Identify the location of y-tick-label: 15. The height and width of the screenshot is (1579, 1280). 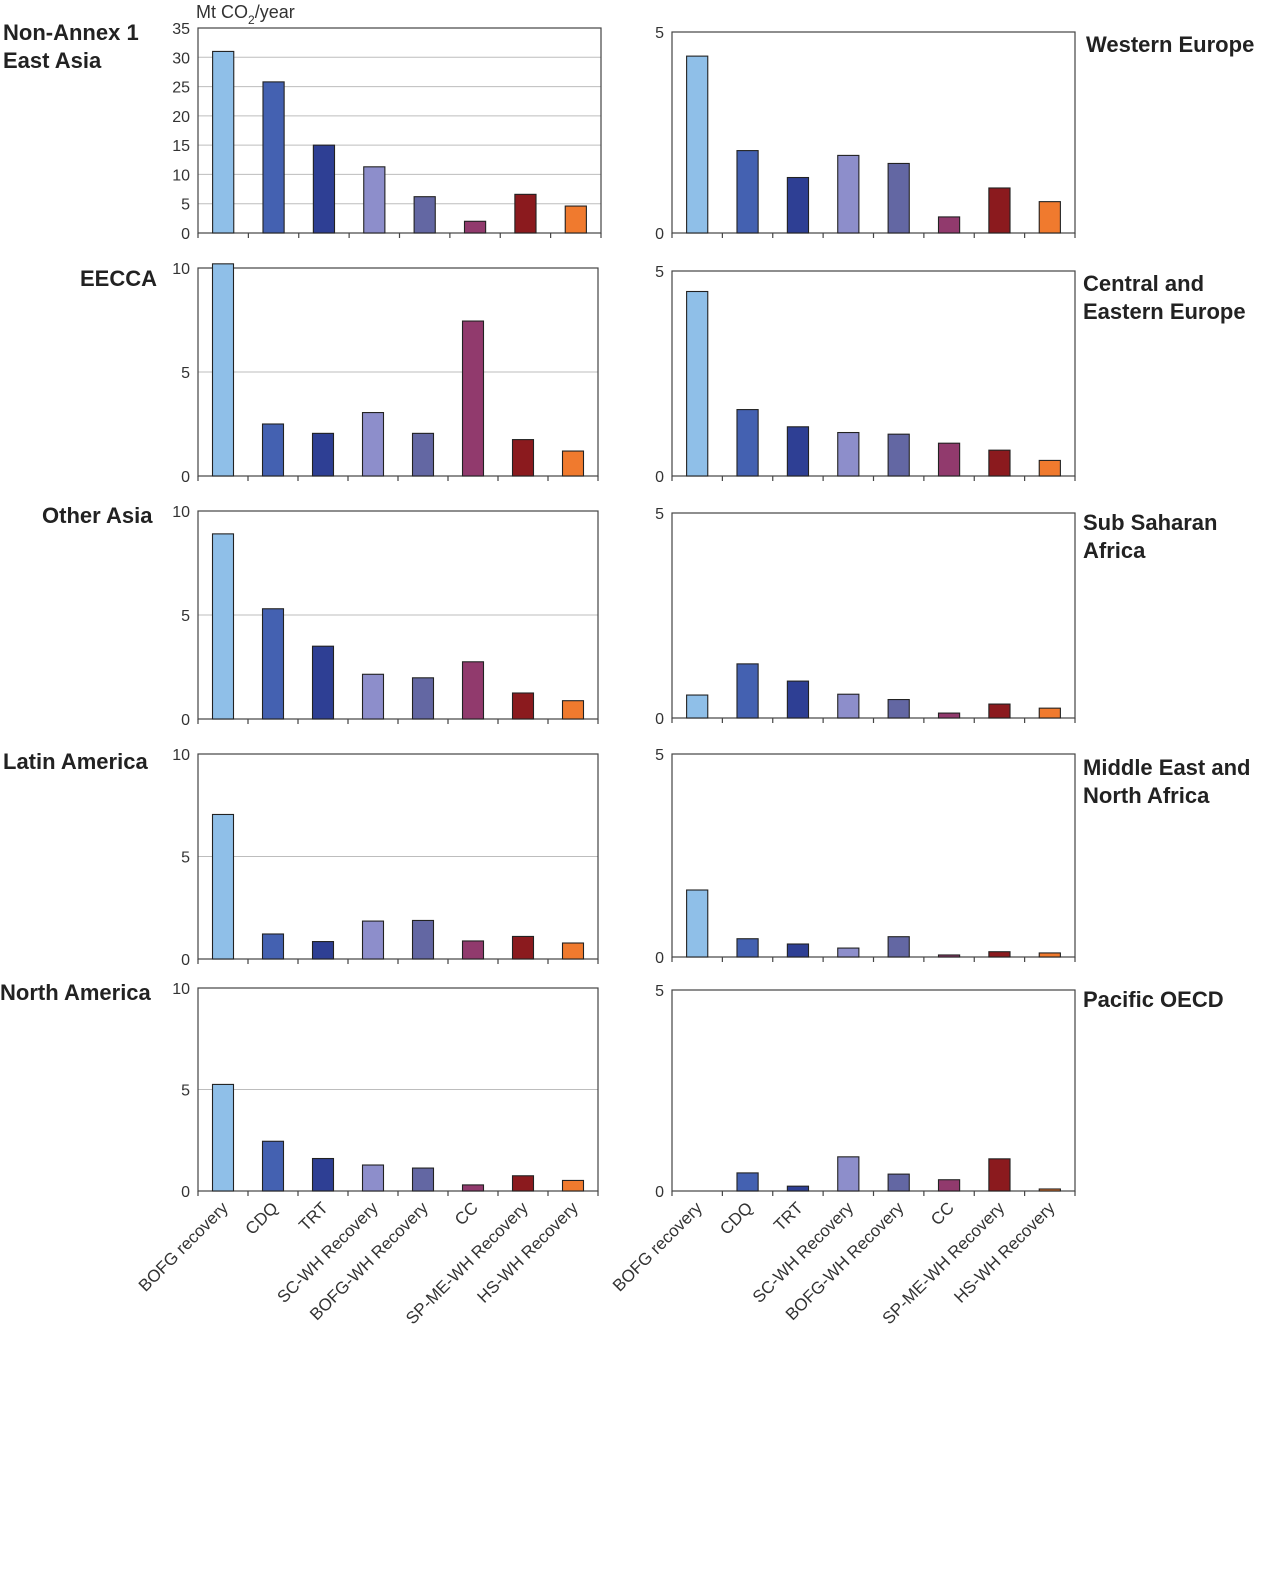
(181, 146).